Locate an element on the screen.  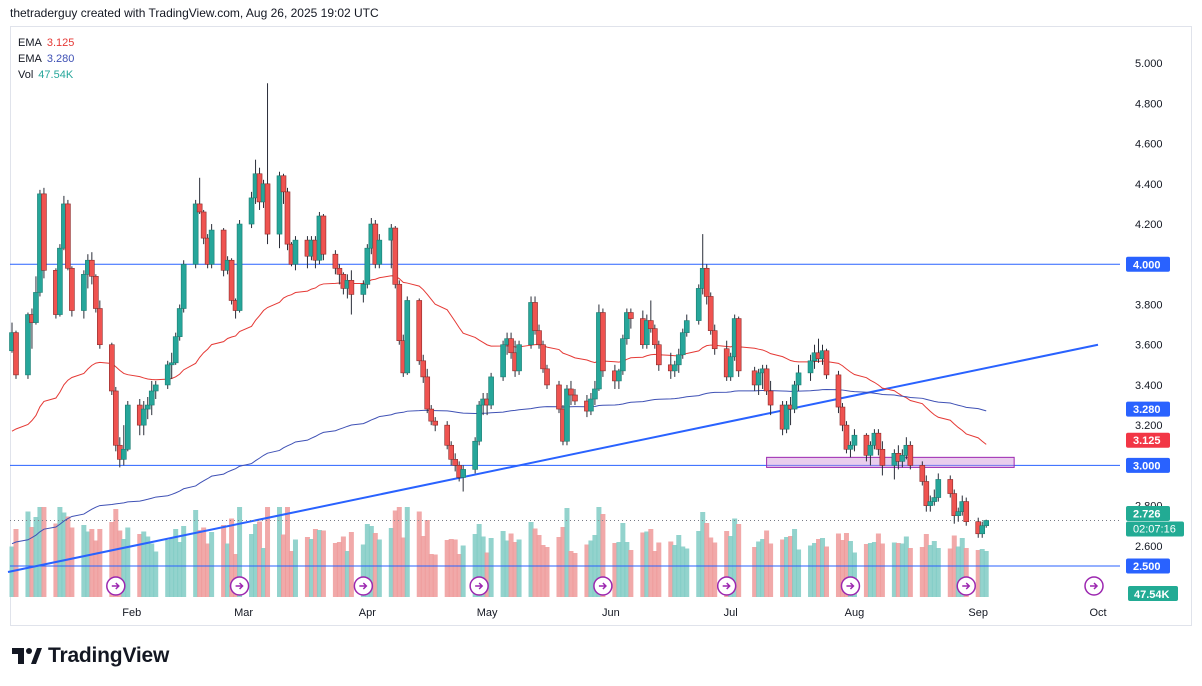
legend-ema-fast: EMA 3.125 is located at coordinates (46, 43).